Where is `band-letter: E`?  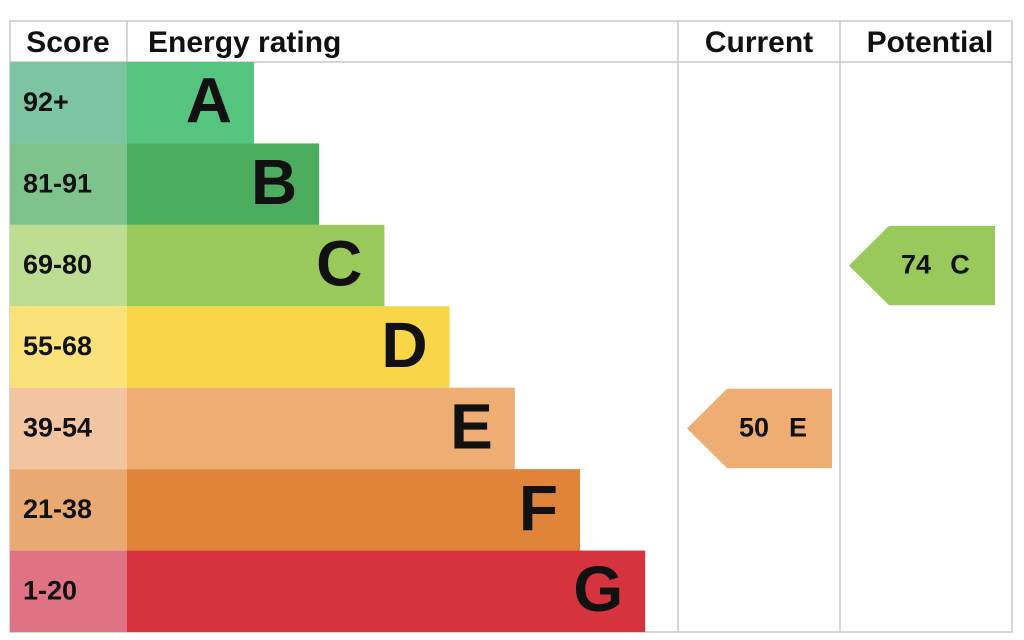
band-letter: E is located at coordinates (471, 426).